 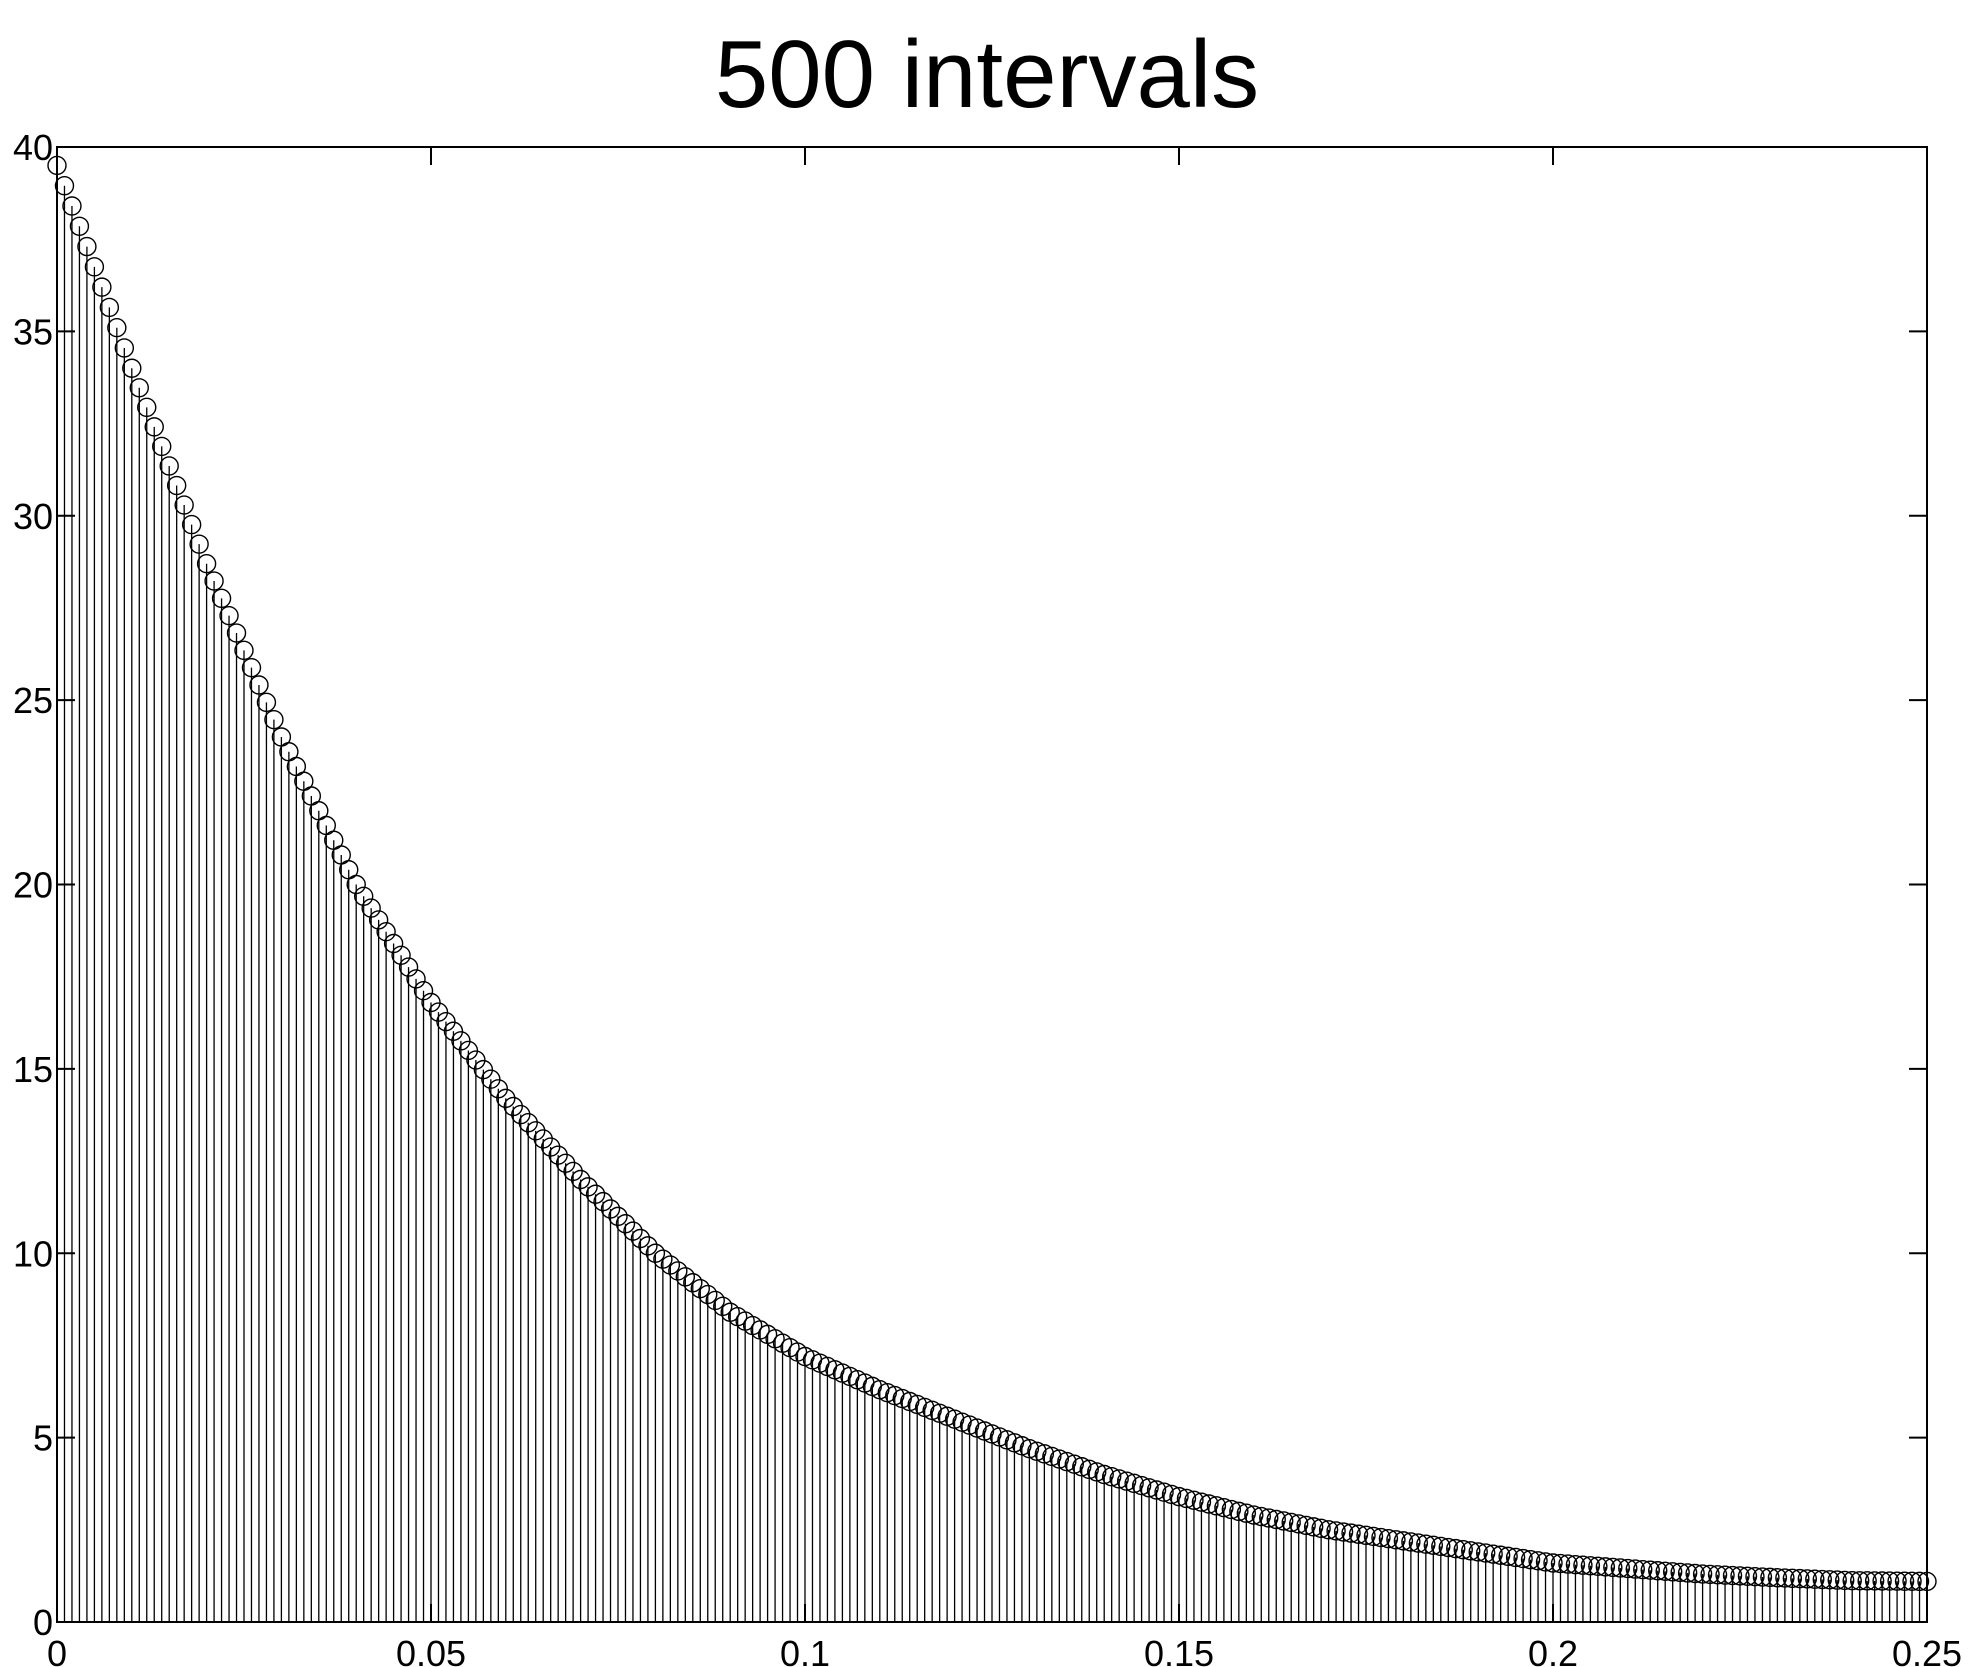 What do you see at coordinates (33, 1069) in the screenshot?
I see `y-tick-label: 15` at bounding box center [33, 1069].